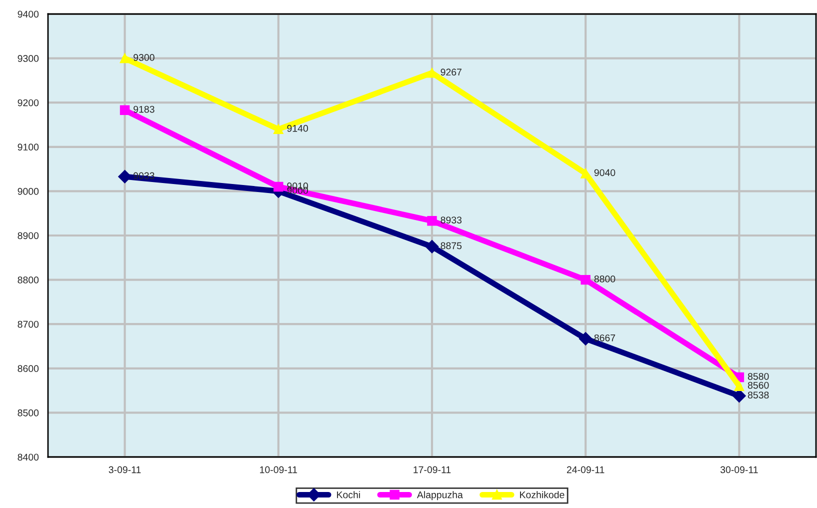  I want to click on x-tick-label: 10-09-11, so click(279, 470).